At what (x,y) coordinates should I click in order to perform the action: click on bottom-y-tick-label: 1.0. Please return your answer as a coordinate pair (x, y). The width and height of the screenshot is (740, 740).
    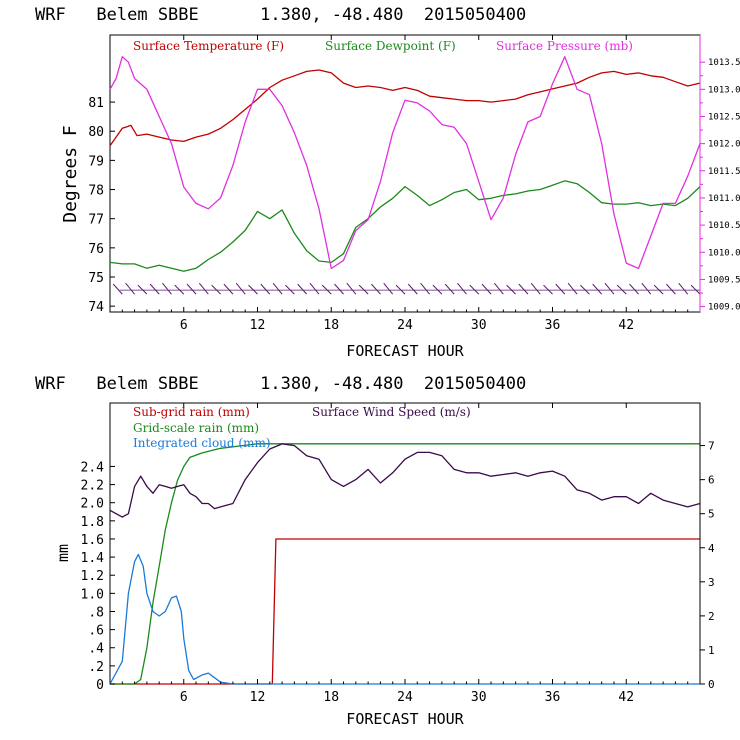
    Looking at the image, I should click on (92, 594).